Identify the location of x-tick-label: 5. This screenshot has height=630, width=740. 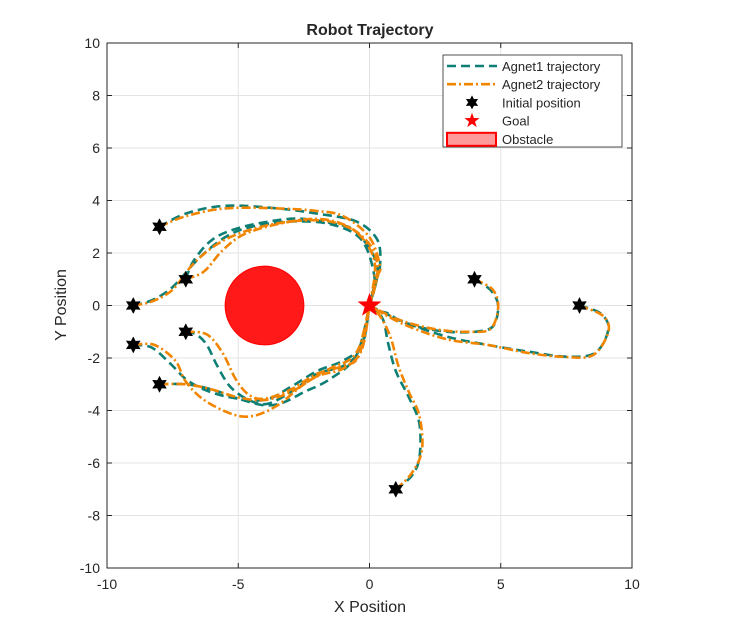
(501, 584).